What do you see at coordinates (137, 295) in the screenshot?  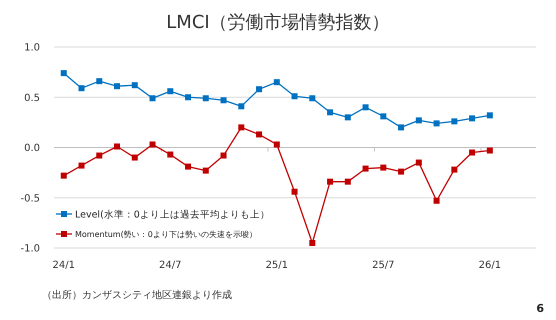 I see `text: （出所）カンザスシティ地区連銀より作成` at bounding box center [137, 295].